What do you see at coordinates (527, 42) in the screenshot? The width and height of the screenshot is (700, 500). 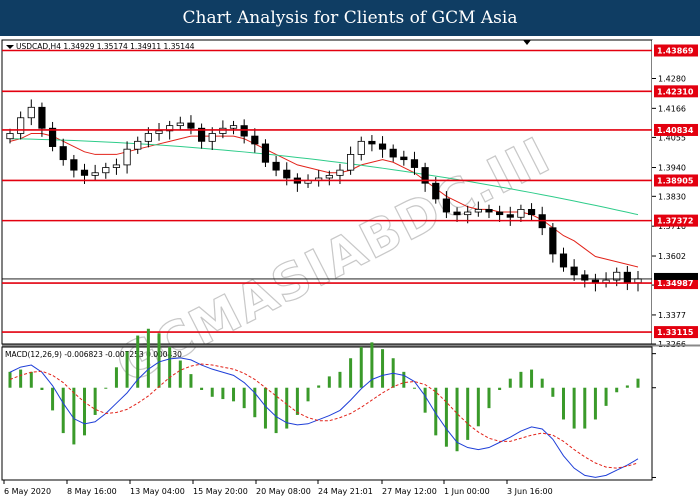 I see `shift-marker-icon` at bounding box center [527, 42].